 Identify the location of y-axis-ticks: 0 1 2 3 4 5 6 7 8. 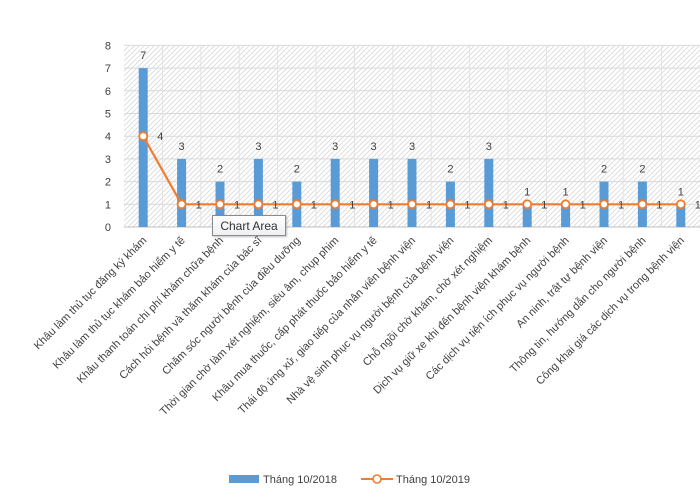
(108, 137).